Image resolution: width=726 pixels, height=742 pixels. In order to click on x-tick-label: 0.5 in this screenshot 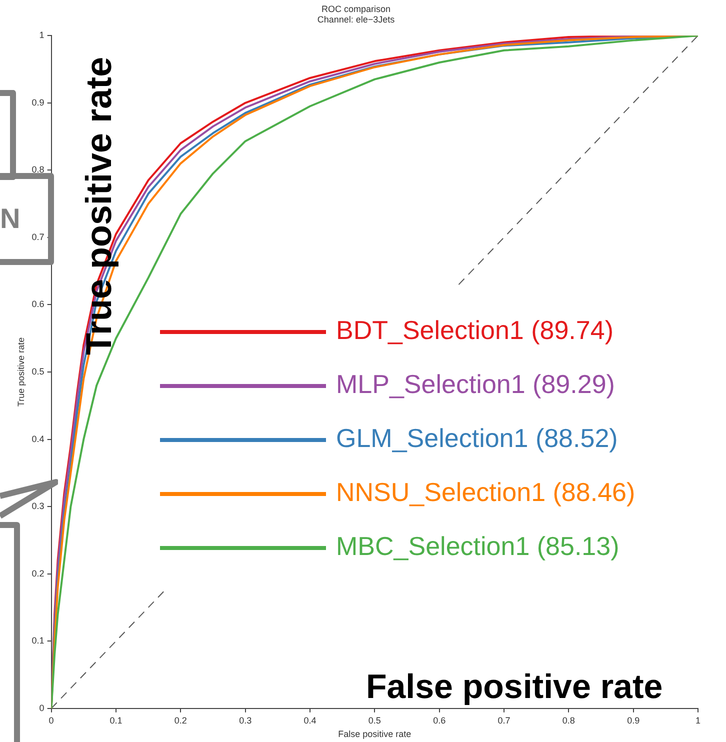, I will do `click(374, 720)`.